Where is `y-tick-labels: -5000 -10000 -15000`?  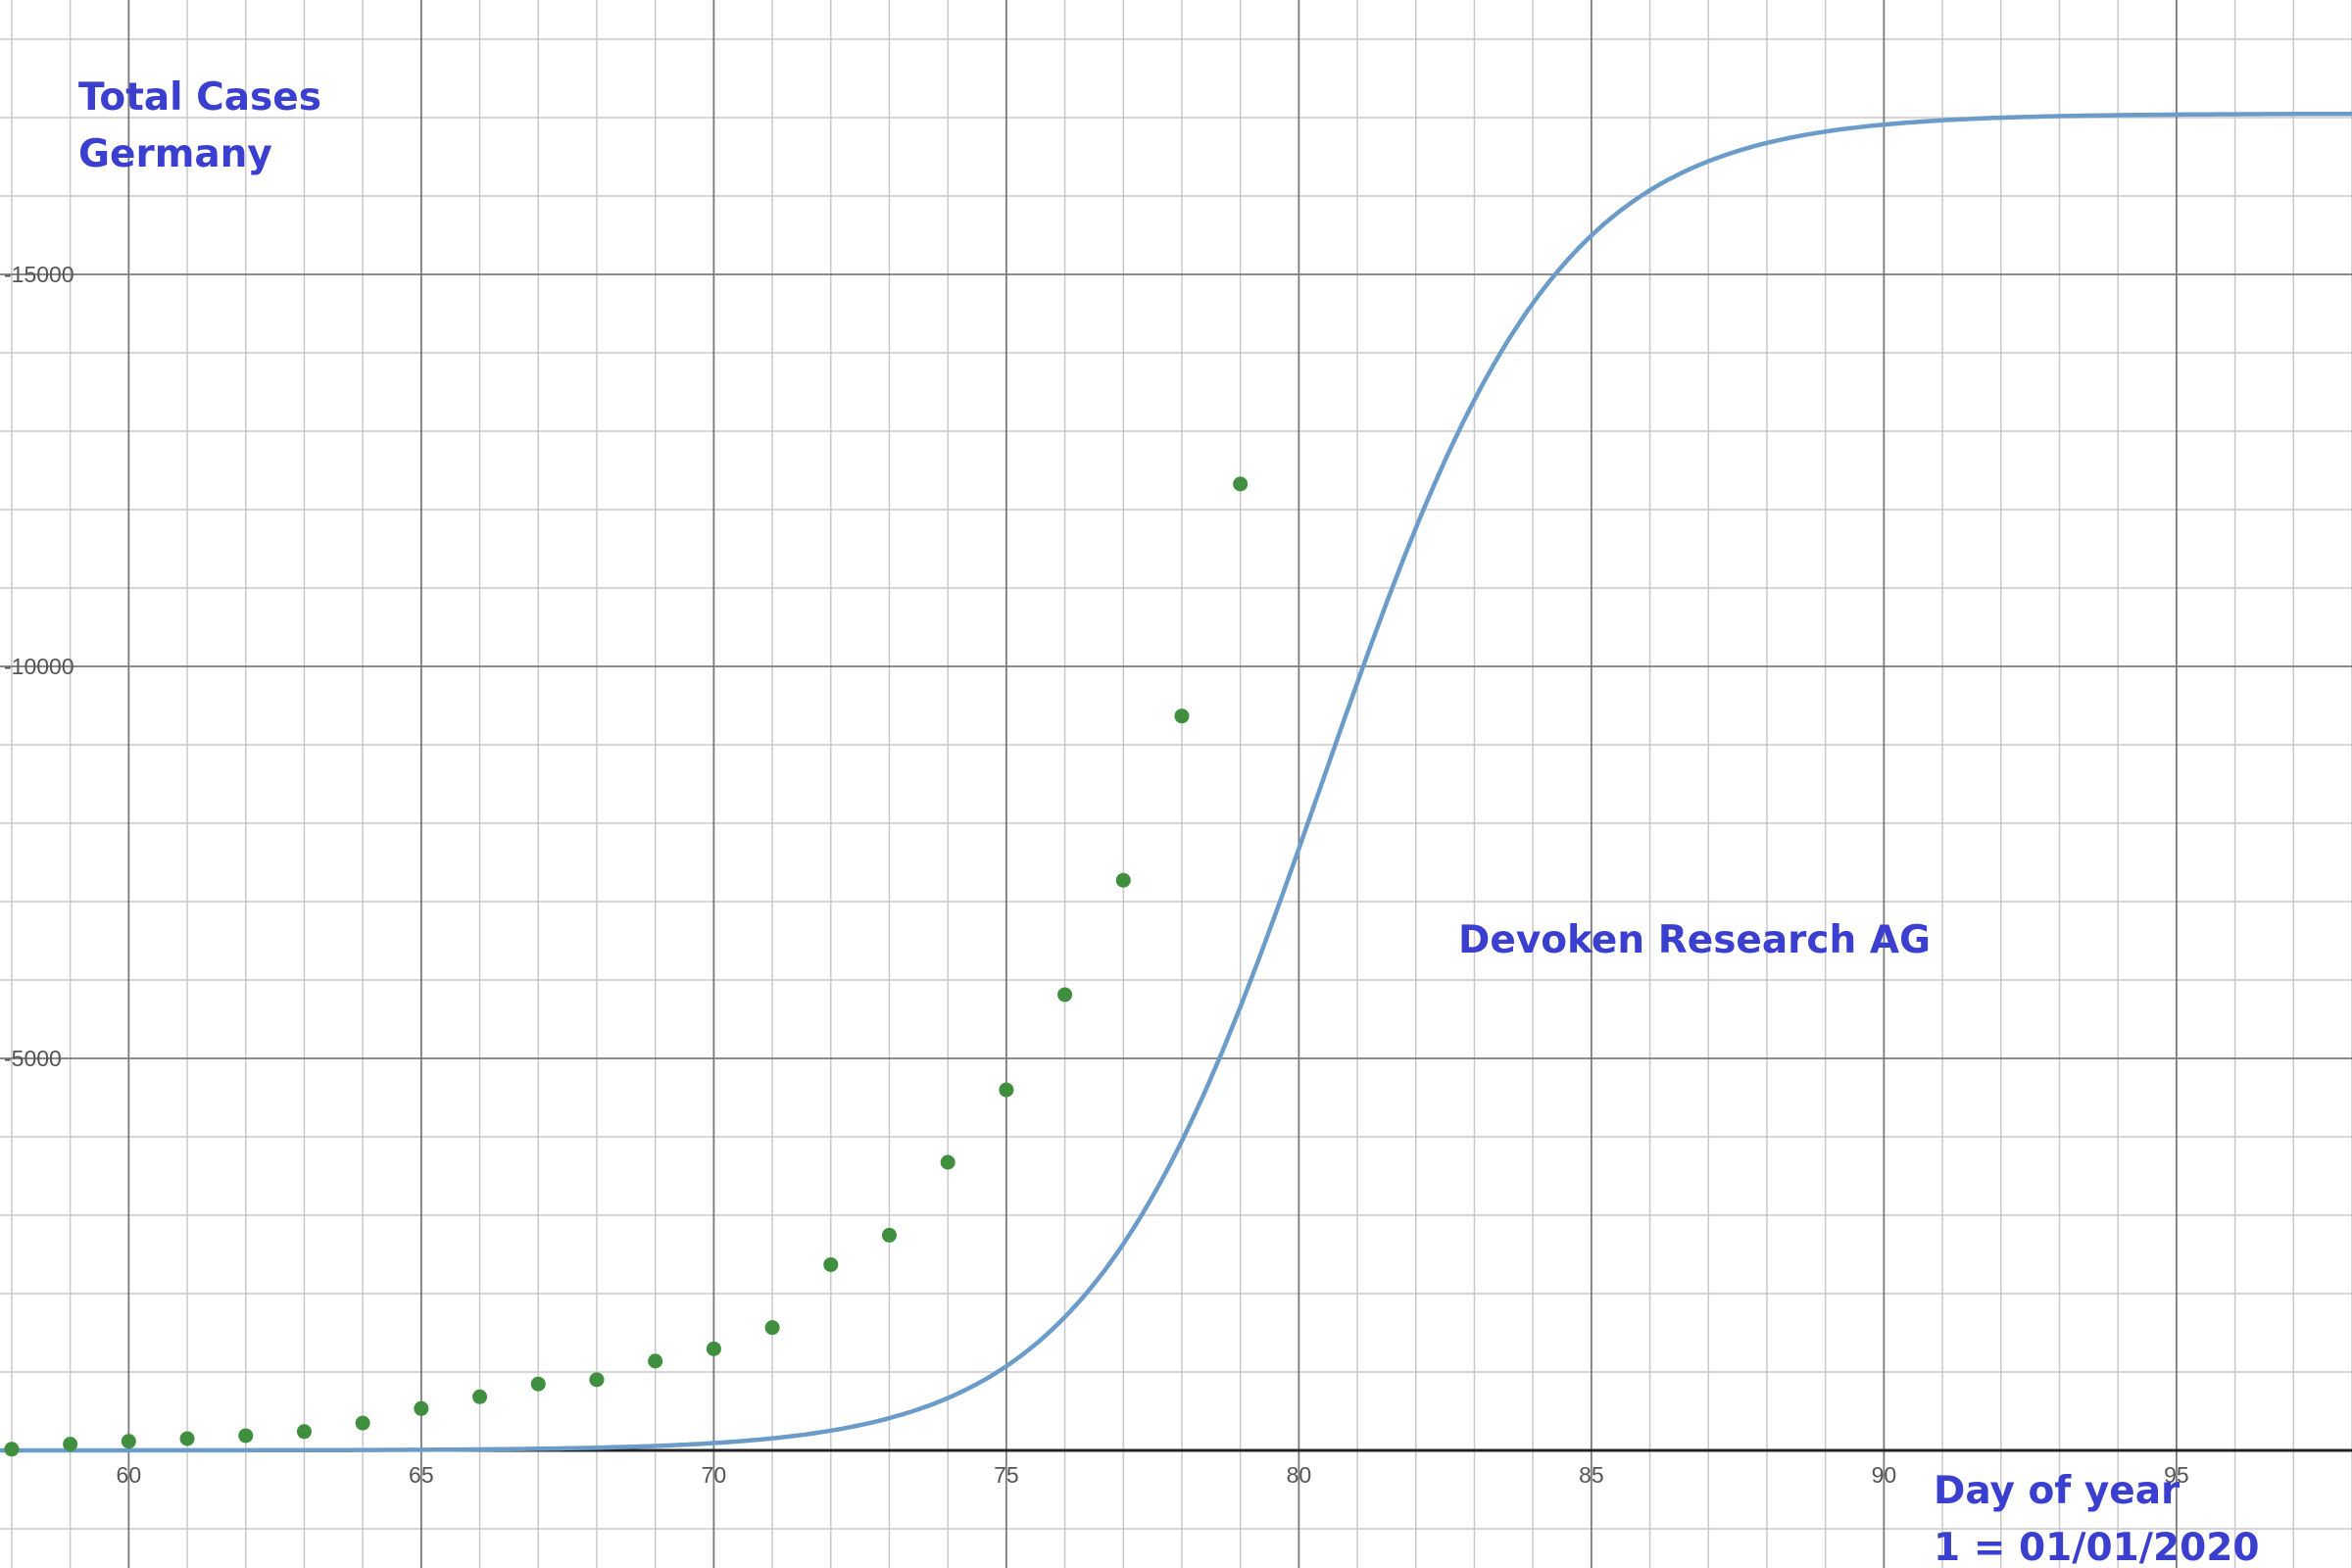 y-tick-labels: -5000 -10000 -15000 is located at coordinates (39, 666).